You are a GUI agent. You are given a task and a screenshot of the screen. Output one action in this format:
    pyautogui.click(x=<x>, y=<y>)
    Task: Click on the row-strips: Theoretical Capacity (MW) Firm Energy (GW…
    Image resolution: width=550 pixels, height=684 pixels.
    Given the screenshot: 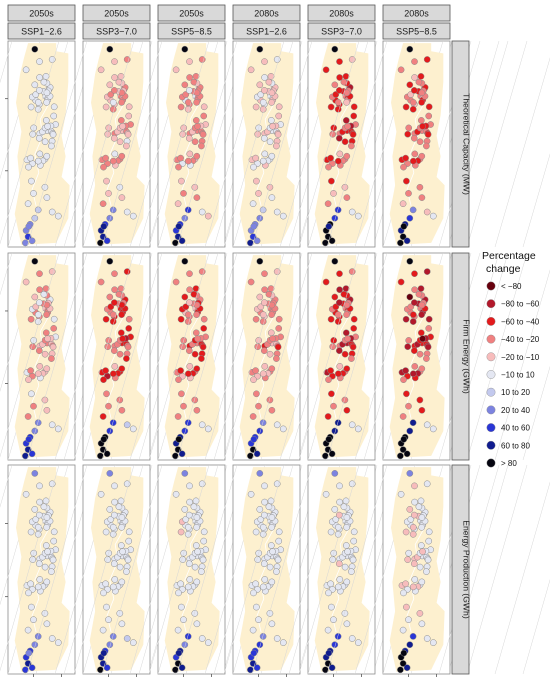 What is the action you would take?
    pyautogui.click(x=461, y=357)
    